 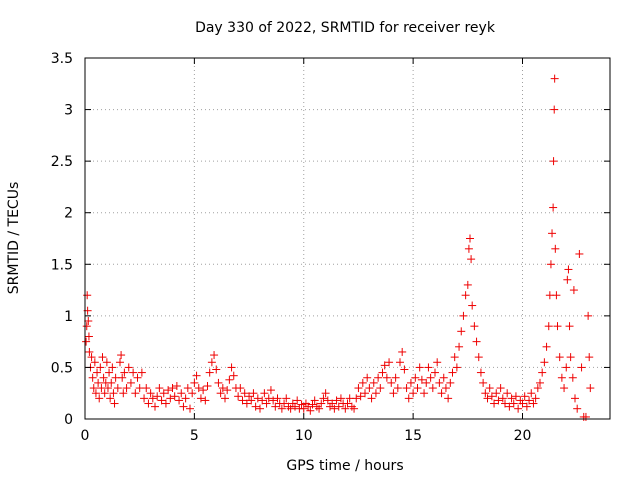 I want to click on y-tick-label: 2.5, so click(x=62, y=162).